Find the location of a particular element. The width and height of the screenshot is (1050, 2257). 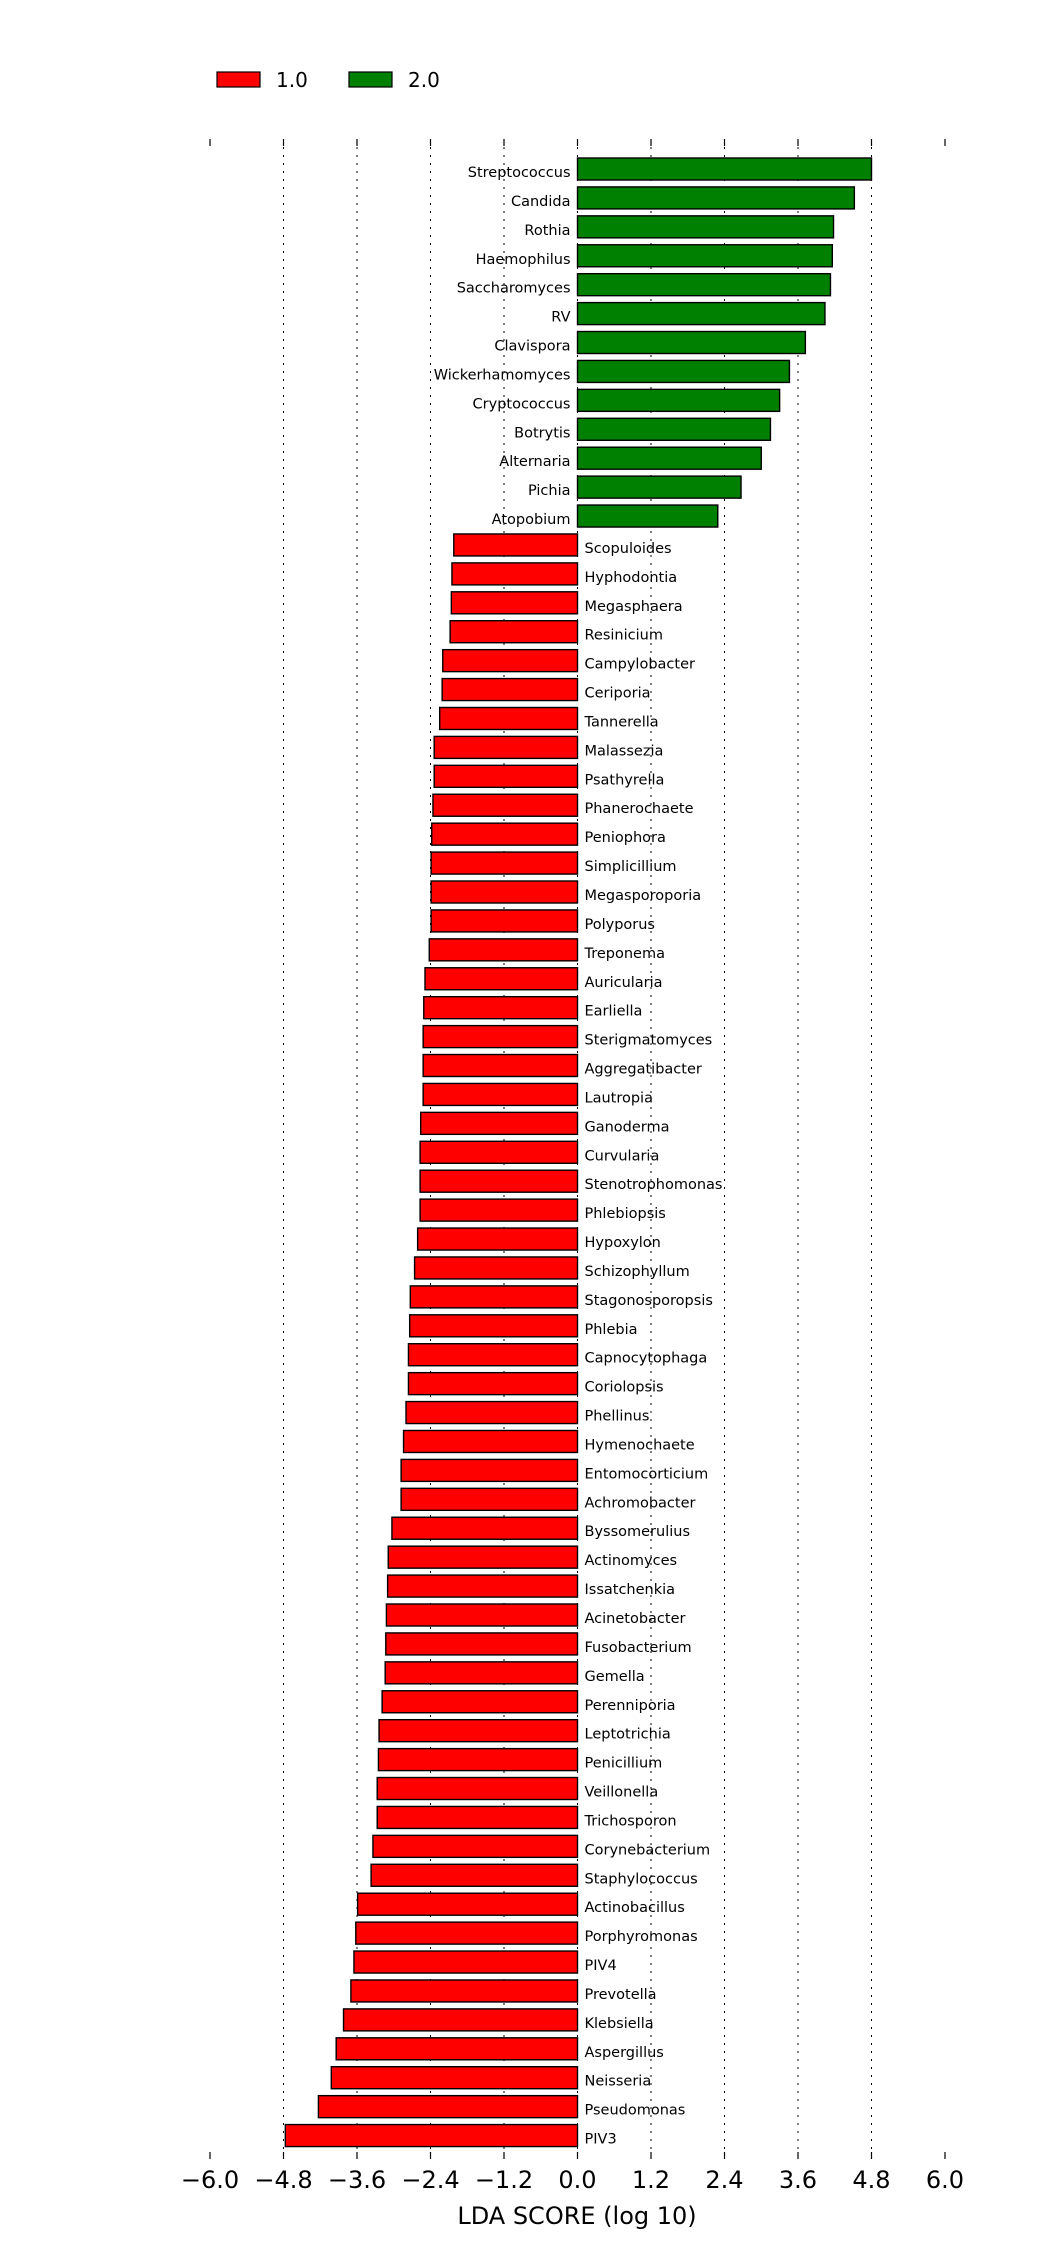

x-tick-label: 4.8 is located at coordinates (871, 2180).